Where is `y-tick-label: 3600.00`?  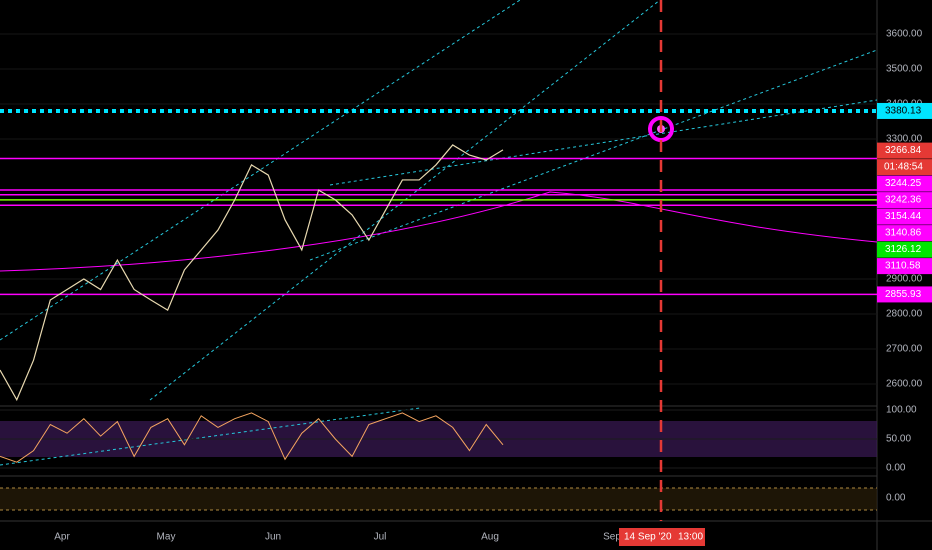
y-tick-label: 3600.00 is located at coordinates (904, 34).